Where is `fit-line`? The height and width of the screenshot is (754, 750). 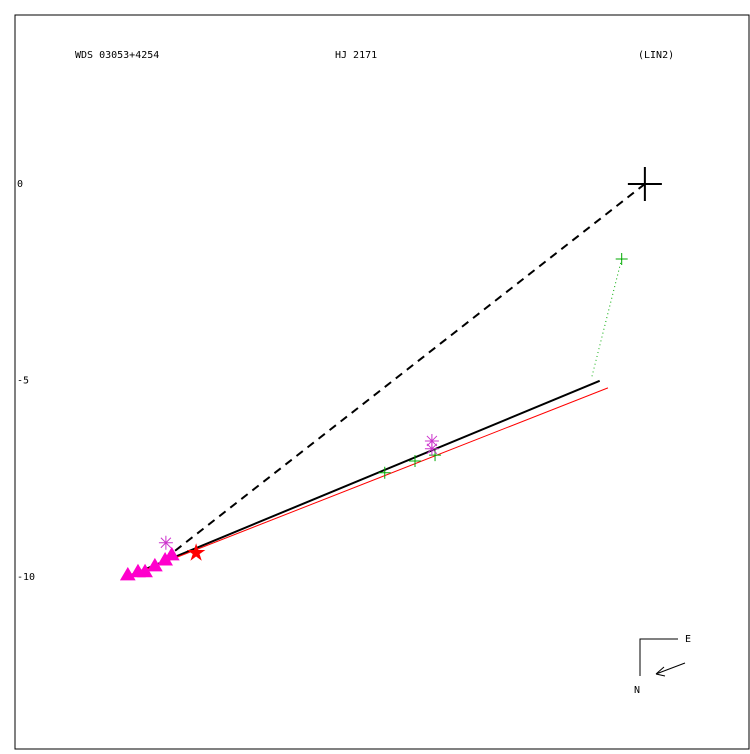
fit-line is located at coordinates (607, 318).